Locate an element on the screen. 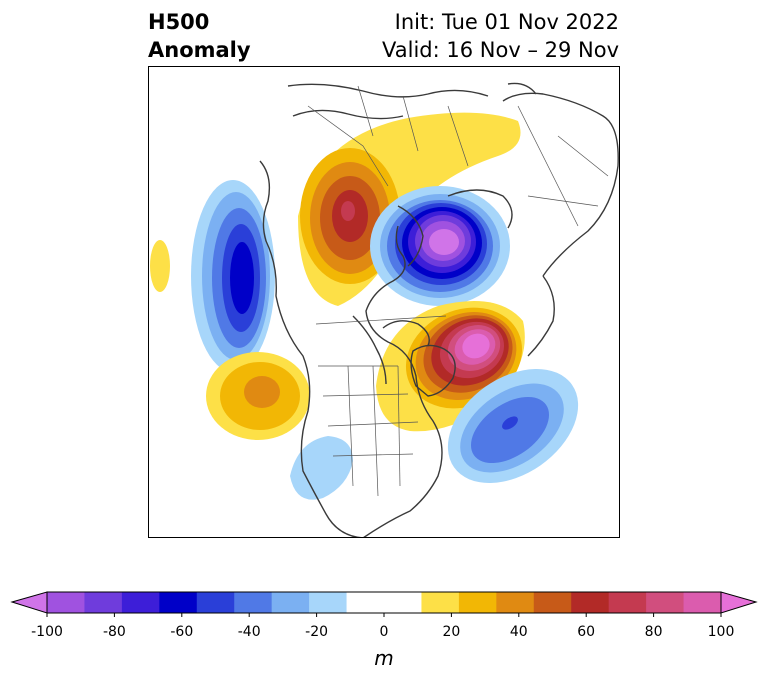 The image size is (768, 684). init-date: Init: Tue 01 Nov 2022 is located at coordinates (506, 22).